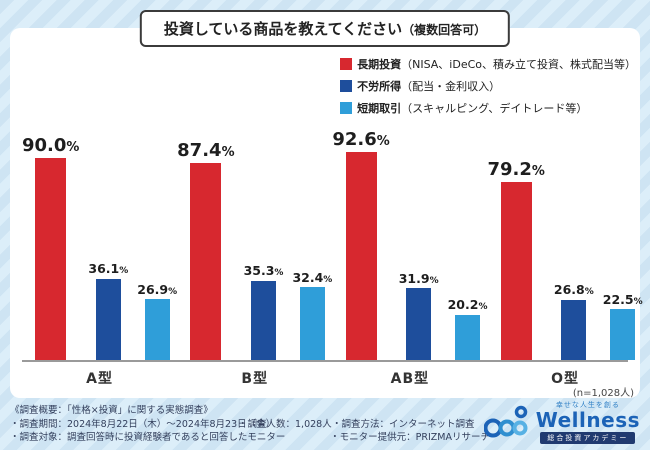 The width and height of the screenshot is (650, 450). I want to click on value-label: 87.4%, so click(206, 151).